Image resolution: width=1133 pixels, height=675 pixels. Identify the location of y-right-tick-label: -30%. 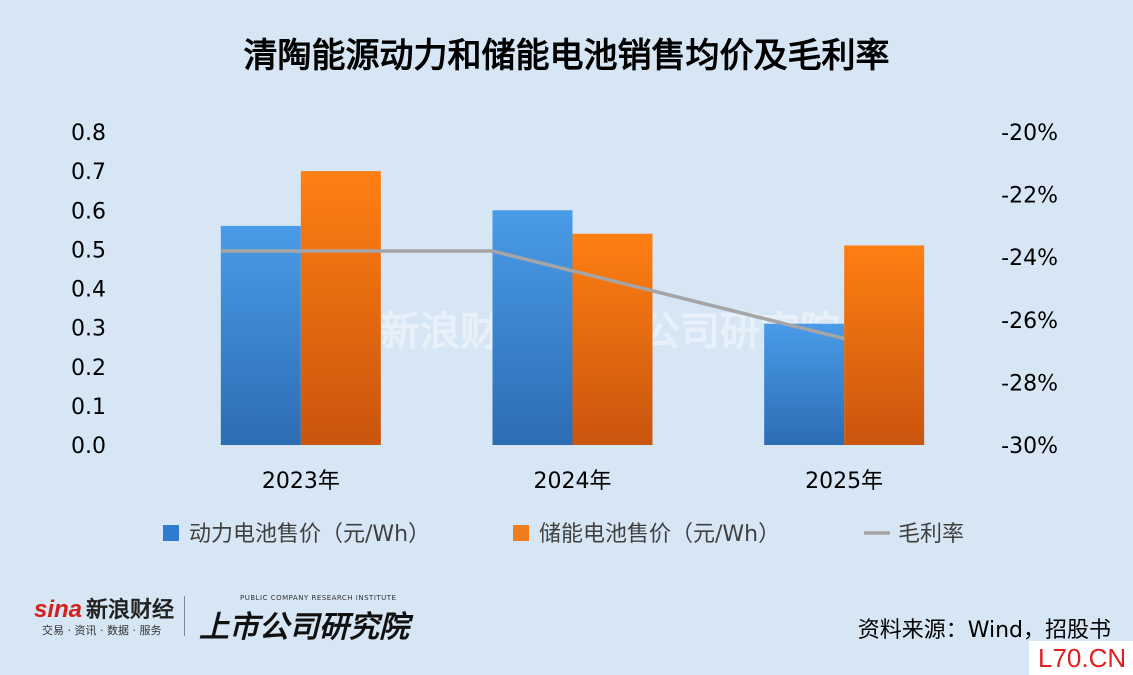
(1029, 446).